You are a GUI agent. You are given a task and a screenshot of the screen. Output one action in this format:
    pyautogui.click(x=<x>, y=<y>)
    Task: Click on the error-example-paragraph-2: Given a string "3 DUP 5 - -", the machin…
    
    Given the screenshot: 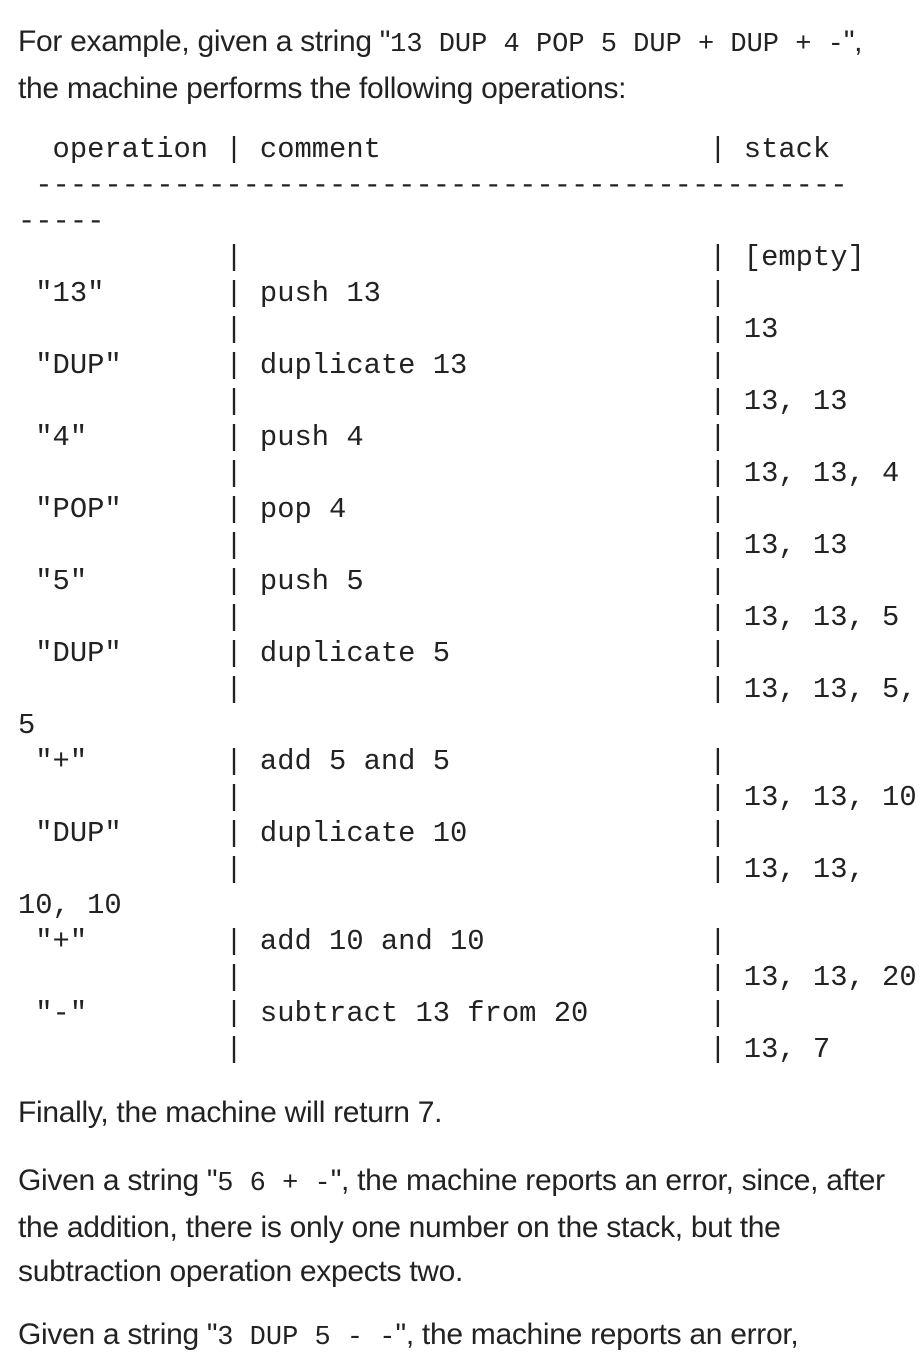 What is the action you would take?
    pyautogui.click(x=463, y=1336)
    